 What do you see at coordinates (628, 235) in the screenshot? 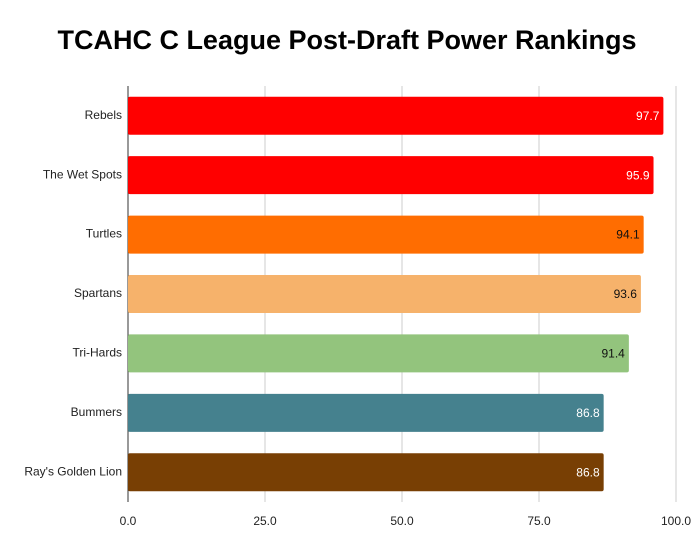
I see `value-label: 94.1` at bounding box center [628, 235].